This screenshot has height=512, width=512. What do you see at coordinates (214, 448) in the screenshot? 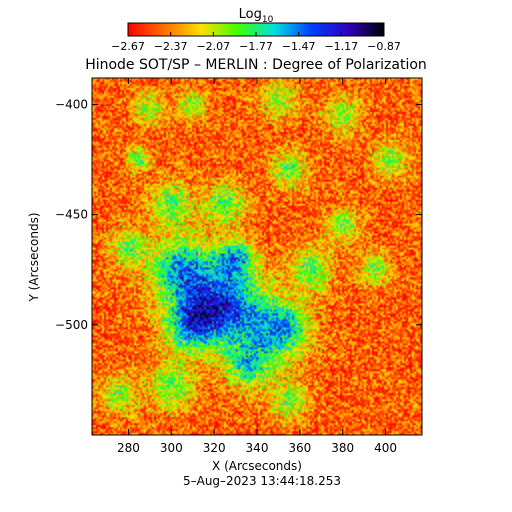
I see `x-tick-label: 320` at bounding box center [214, 448].